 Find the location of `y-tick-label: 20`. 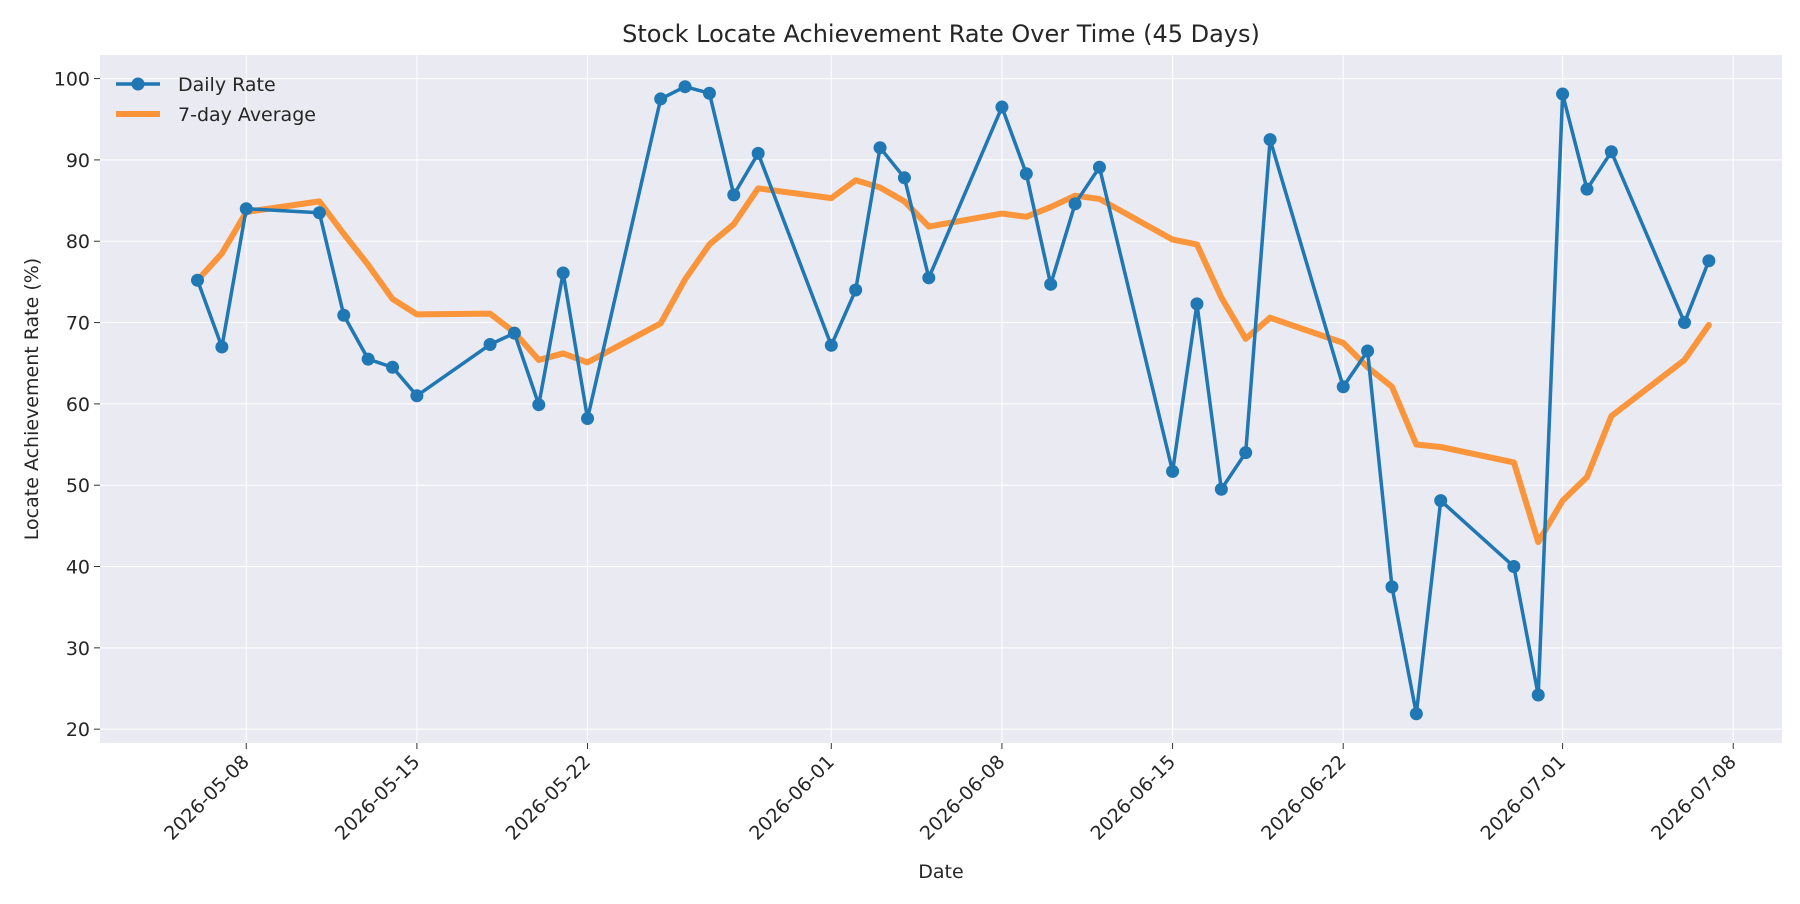

y-tick-label: 20 is located at coordinates (78, 730).